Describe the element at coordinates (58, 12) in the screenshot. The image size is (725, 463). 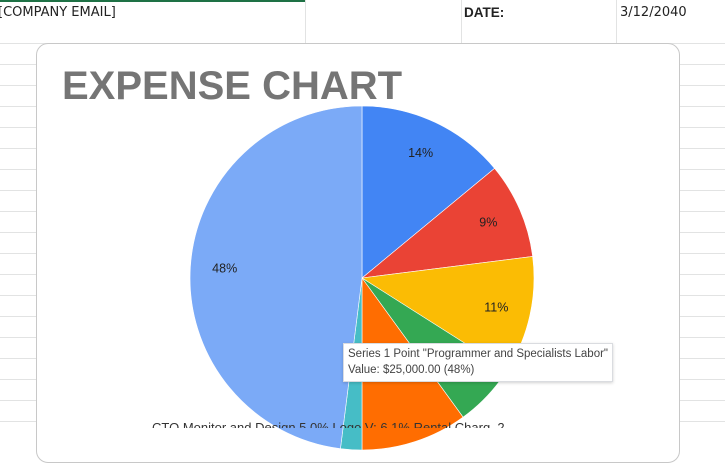
I see `company-email-cell: [COMPANY EMAIL]` at that location.